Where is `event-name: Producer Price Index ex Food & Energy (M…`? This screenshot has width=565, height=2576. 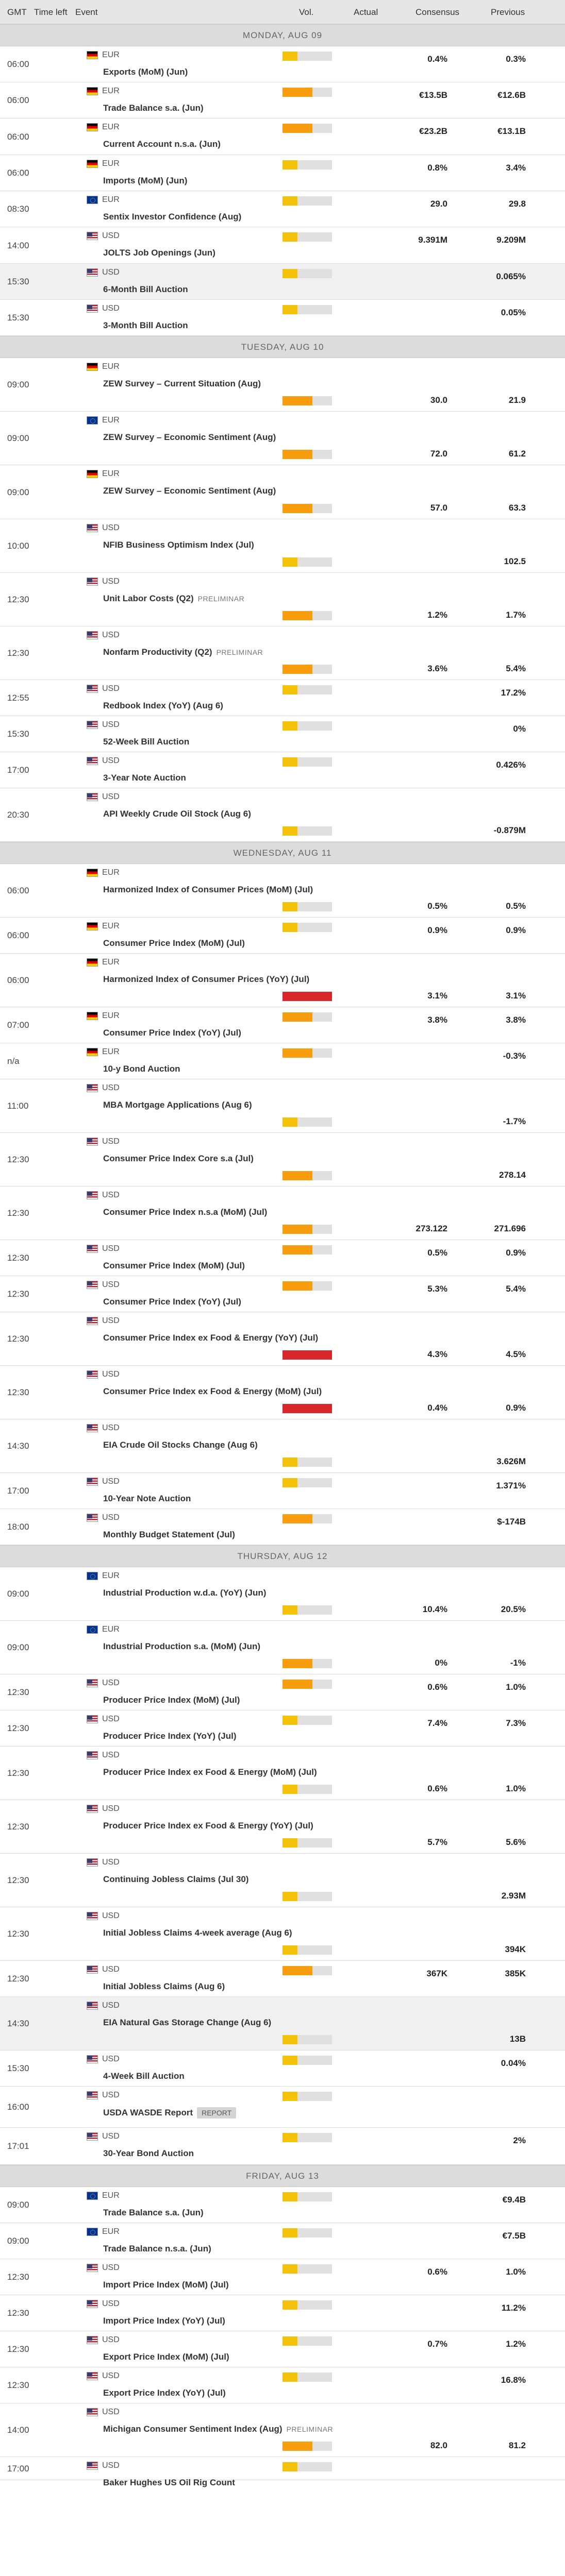 event-name: Producer Price Index ex Food & Energy (M… is located at coordinates (210, 1772).